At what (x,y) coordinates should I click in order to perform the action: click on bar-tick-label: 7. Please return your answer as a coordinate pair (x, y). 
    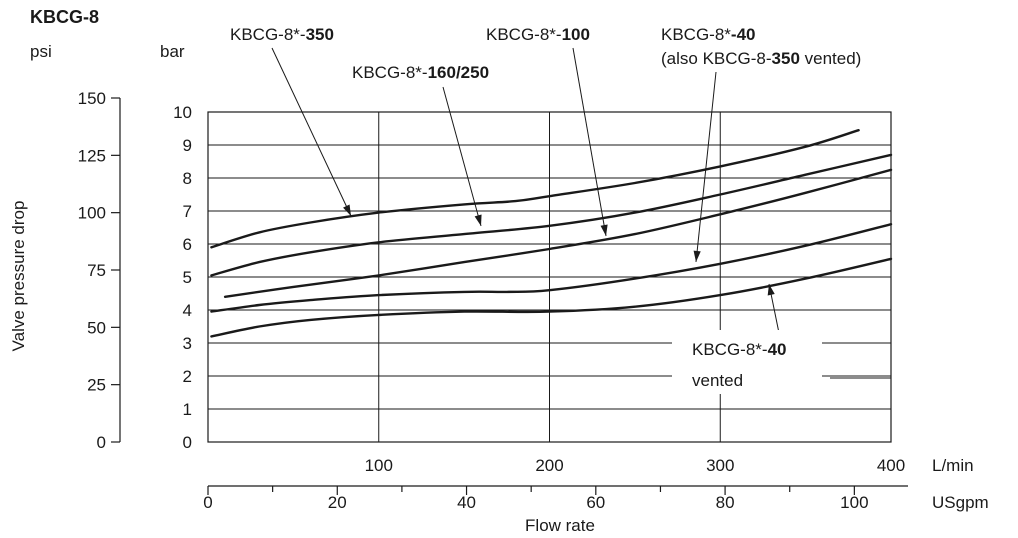
    Looking at the image, I should click on (187, 211).